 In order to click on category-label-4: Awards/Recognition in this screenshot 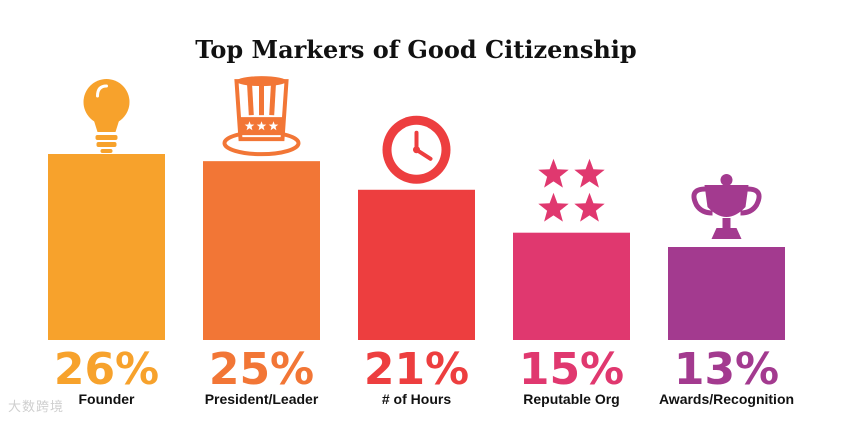, I will do `click(726, 399)`.